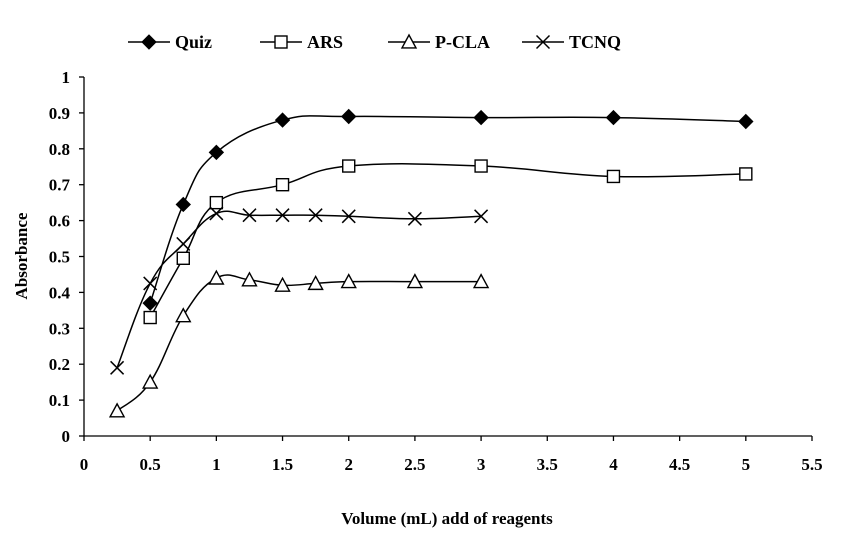 The width and height of the screenshot is (846, 538). I want to click on y-tick-label: 0.8, so click(59, 149).